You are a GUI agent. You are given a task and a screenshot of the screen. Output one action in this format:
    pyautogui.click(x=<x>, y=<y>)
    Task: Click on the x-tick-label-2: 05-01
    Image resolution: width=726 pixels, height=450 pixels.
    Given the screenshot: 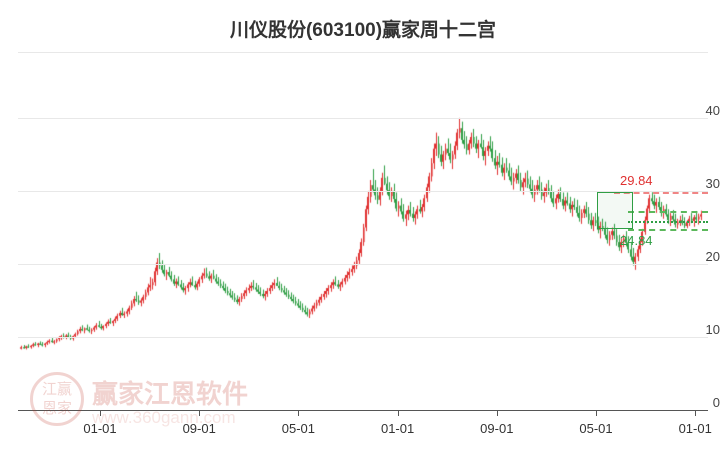 What is the action you would take?
    pyautogui.click(x=298, y=428)
    